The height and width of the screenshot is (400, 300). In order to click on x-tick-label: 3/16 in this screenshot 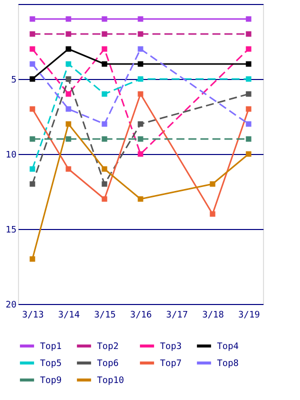, I will do `click(141, 315)`.